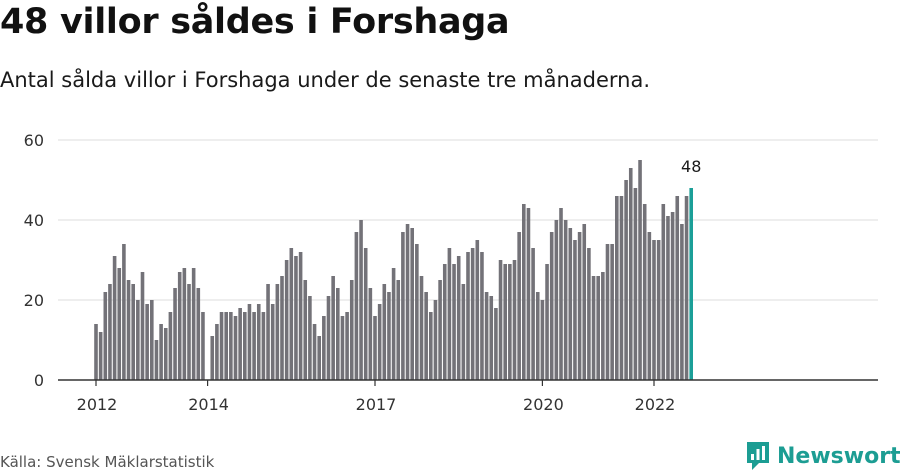 This screenshot has width=900, height=474. I want to click on y-tick-label: 40, so click(34, 220).